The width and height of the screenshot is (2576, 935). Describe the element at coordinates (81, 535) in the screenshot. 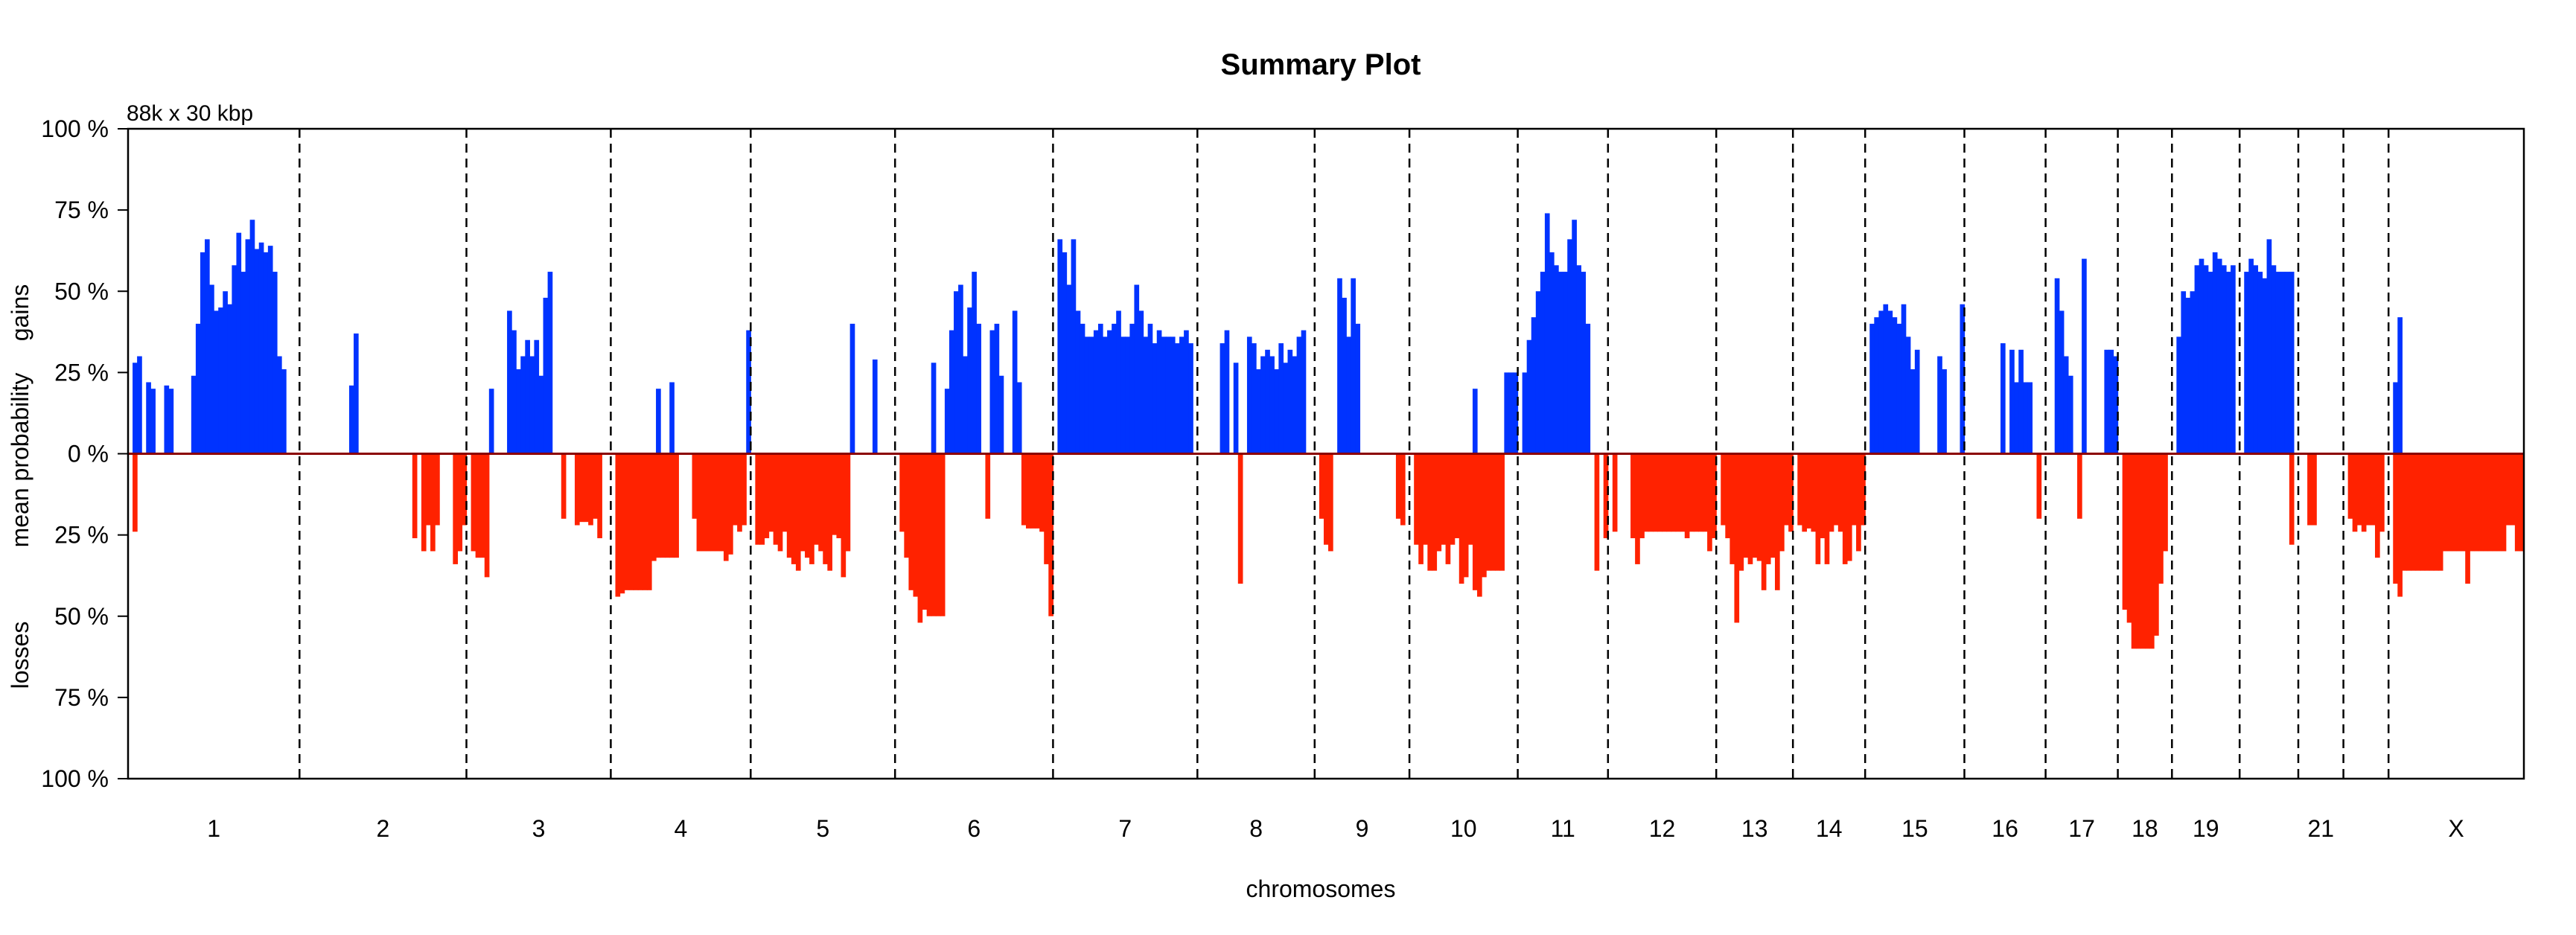

I see `y-tick-label: 25 %` at that location.